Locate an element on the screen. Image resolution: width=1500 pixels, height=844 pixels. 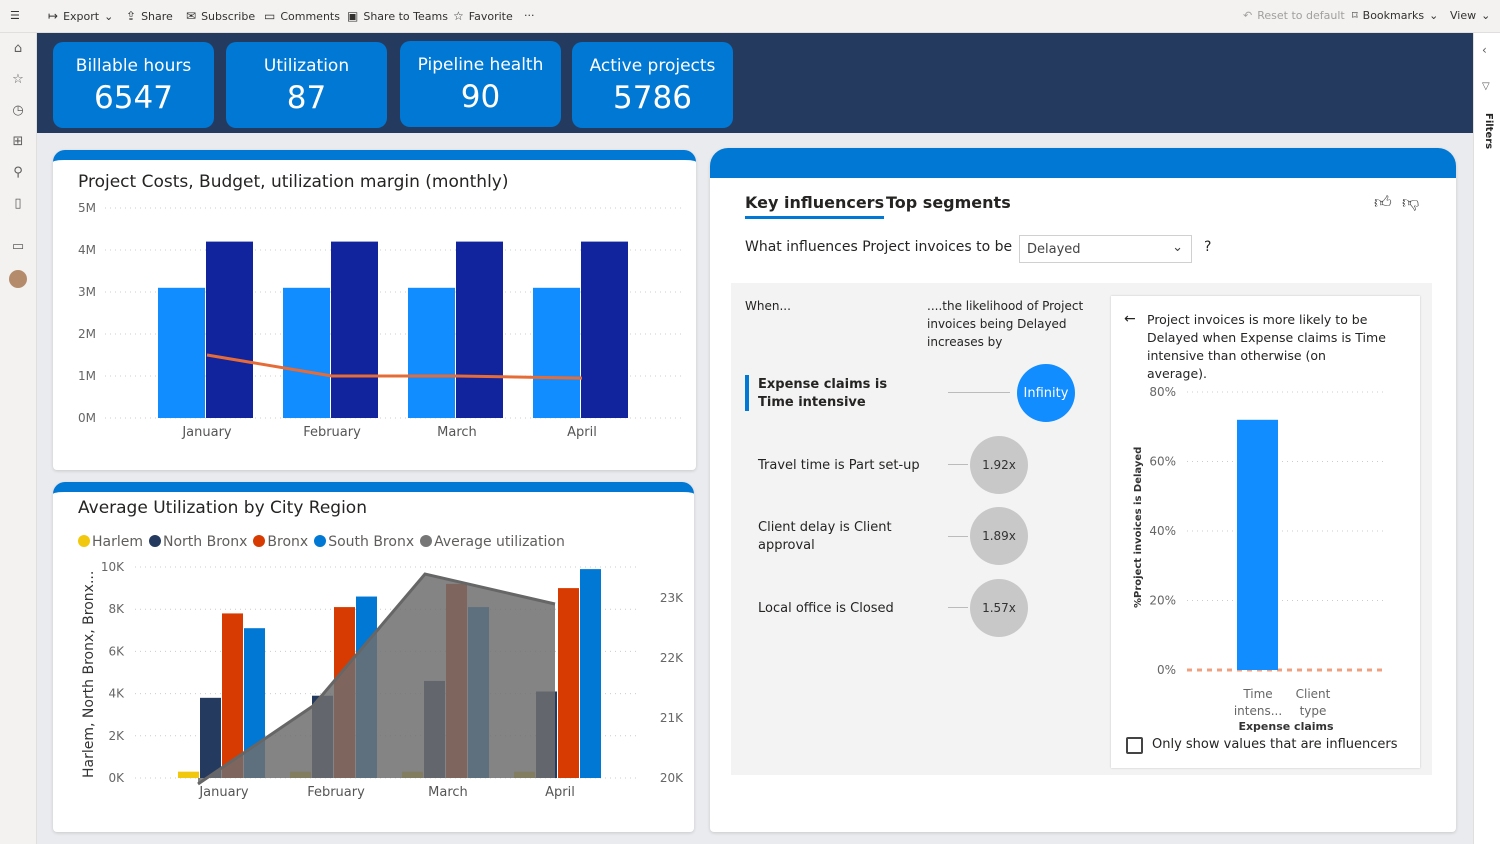
favorite-button: ☆ Favorite is located at coordinates (483, 16).